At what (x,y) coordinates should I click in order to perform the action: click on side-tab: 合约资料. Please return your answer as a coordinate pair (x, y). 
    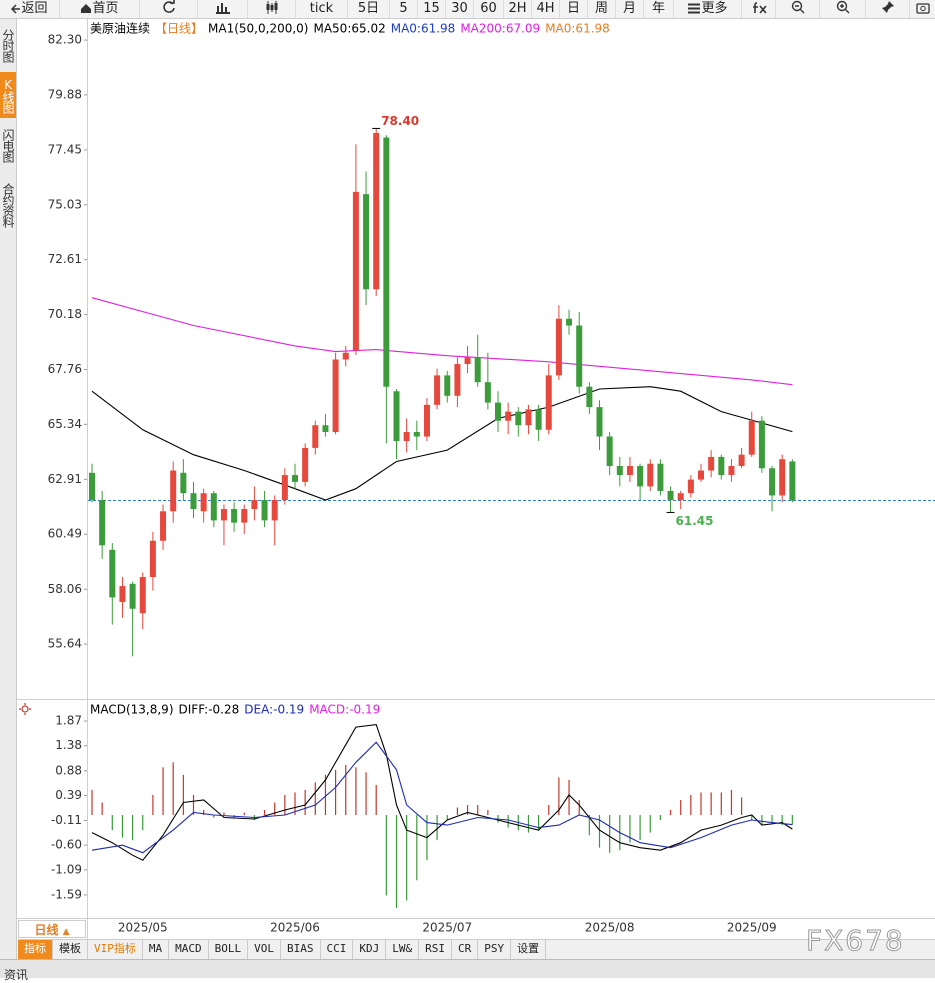
    Looking at the image, I should click on (8, 205).